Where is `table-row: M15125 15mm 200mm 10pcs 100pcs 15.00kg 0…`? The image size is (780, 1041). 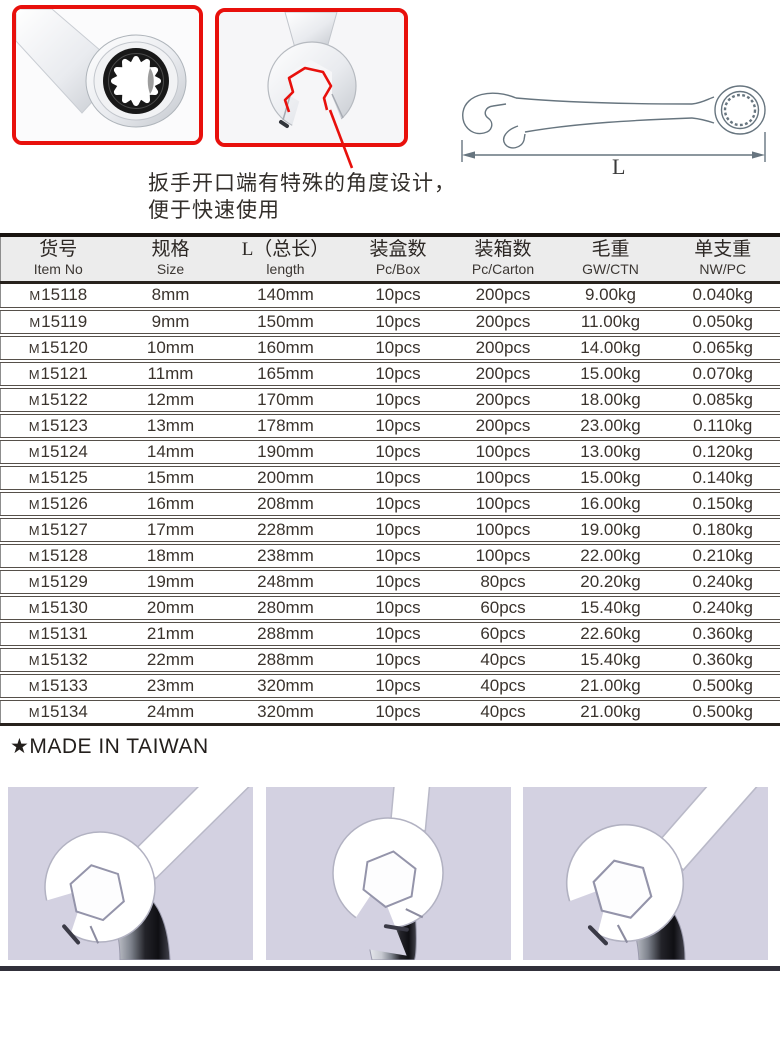 table-row: M15125 15mm 200mm 10pcs 100pcs 15.00kg 0… is located at coordinates (390, 478).